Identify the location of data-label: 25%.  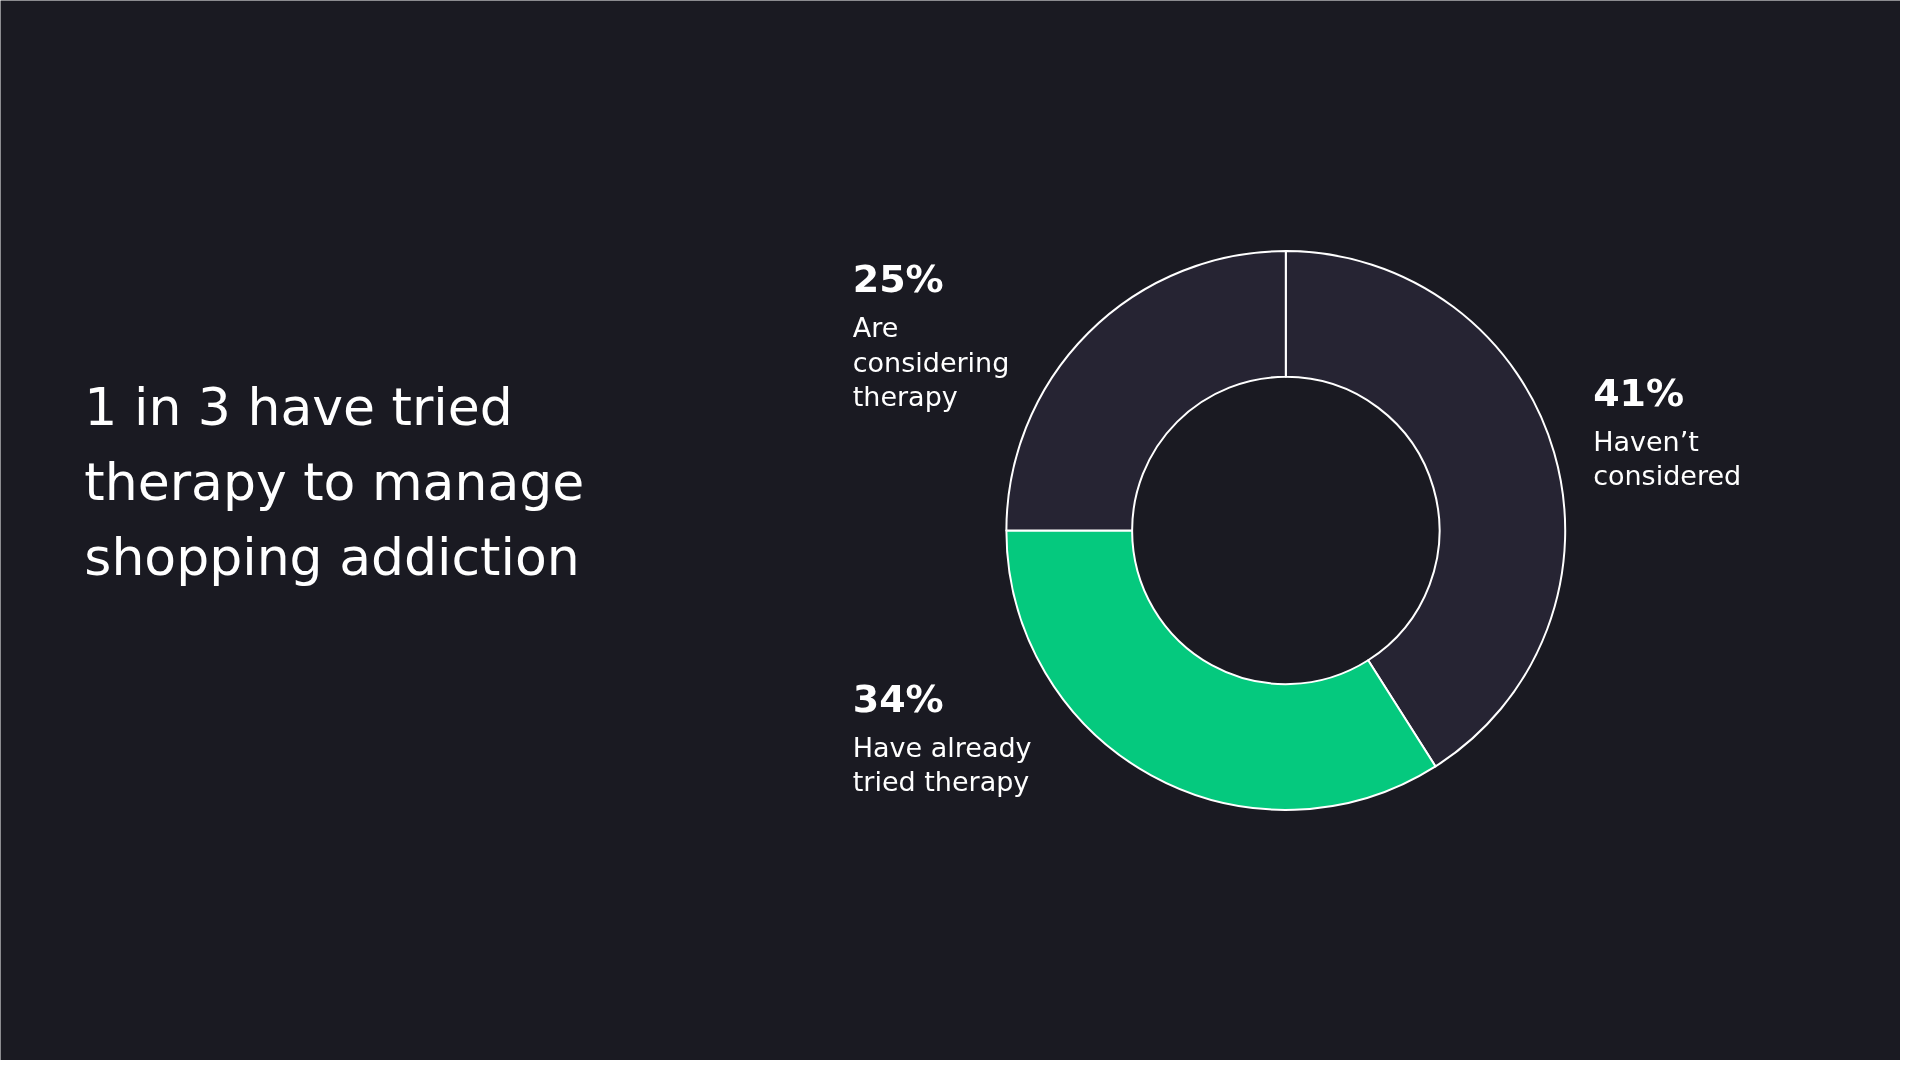
(898, 279).